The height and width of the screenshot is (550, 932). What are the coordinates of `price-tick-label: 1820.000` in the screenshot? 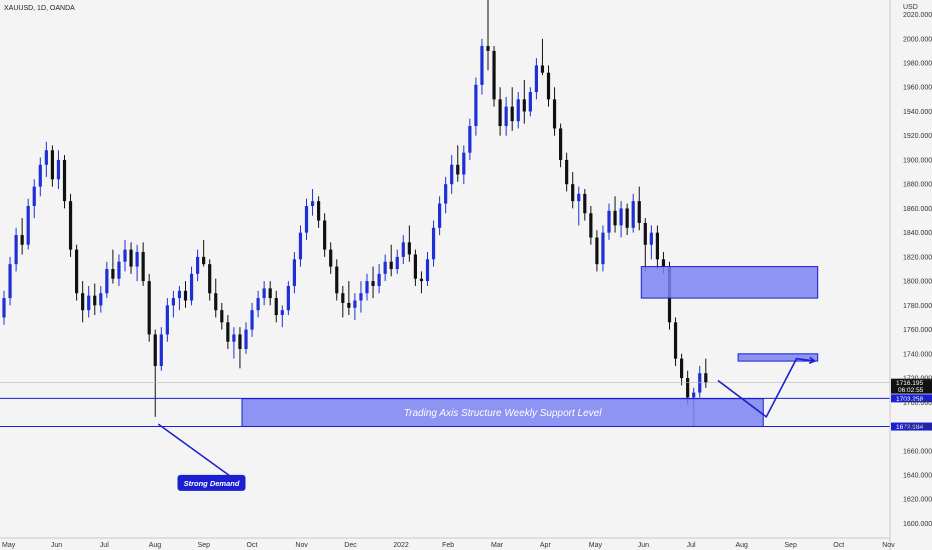 It's located at (917, 257).